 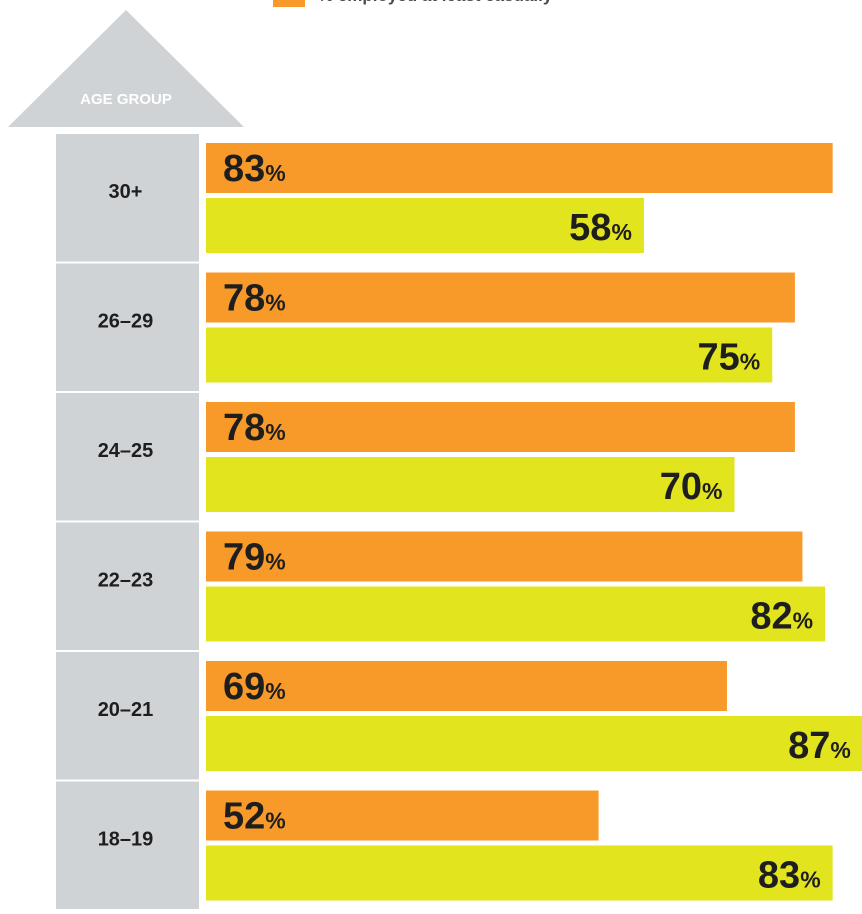 I want to click on value-label-series-1: 69%, so click(x=254, y=687).